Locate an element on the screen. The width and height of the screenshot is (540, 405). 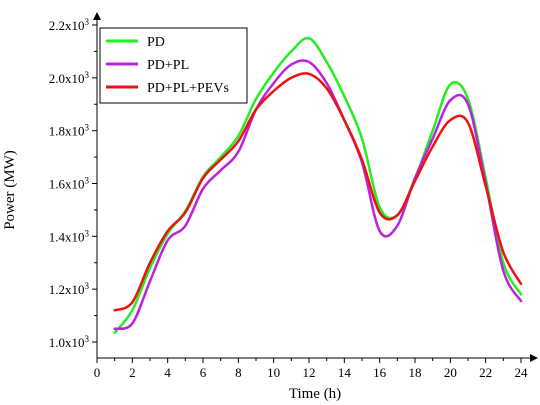
x-tick-label: 14 is located at coordinates (345, 372).